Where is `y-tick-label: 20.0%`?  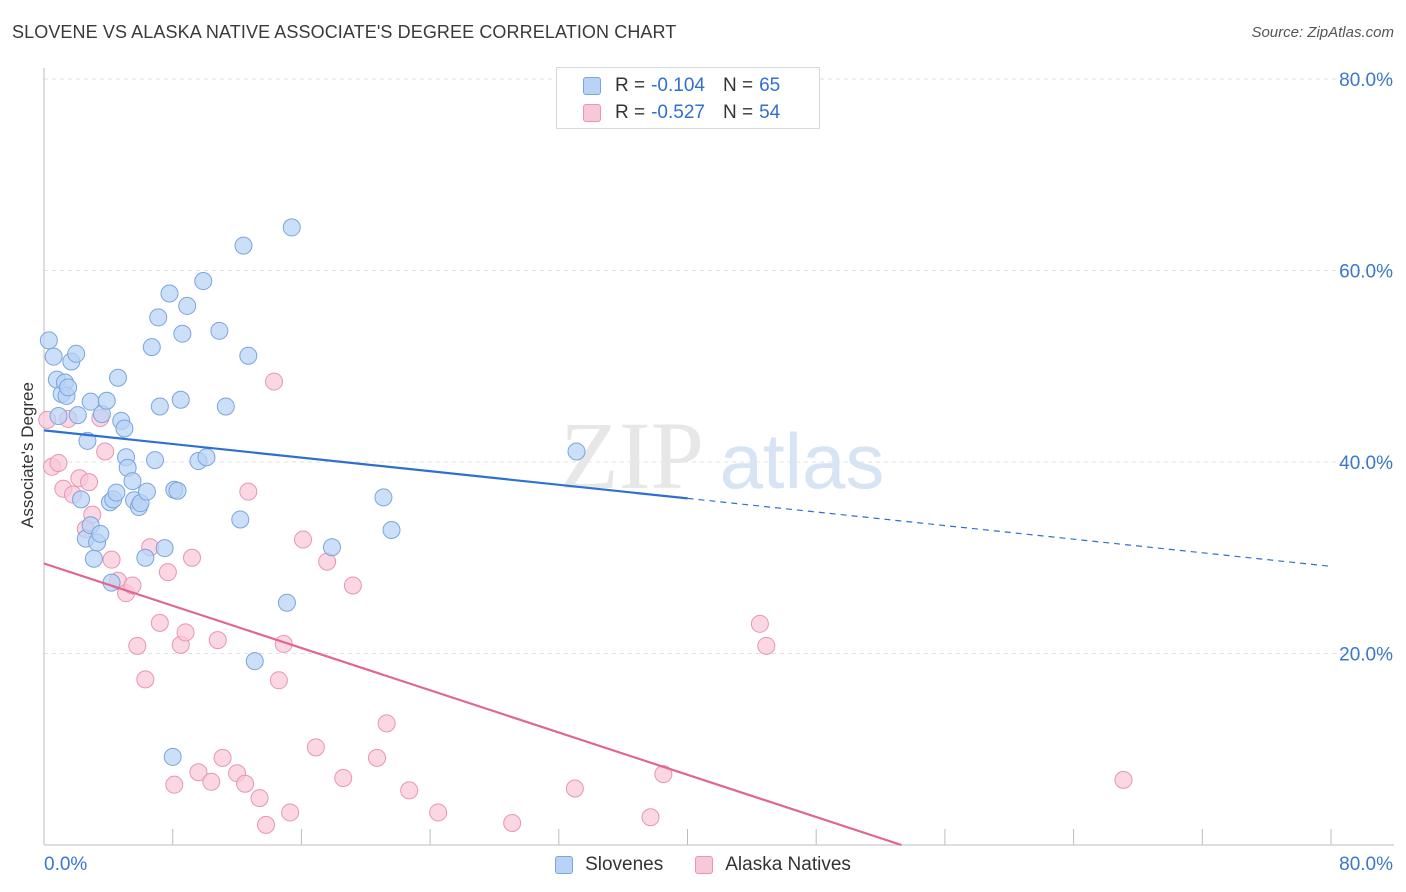
y-tick-label: 20.0% is located at coordinates (1366, 655).